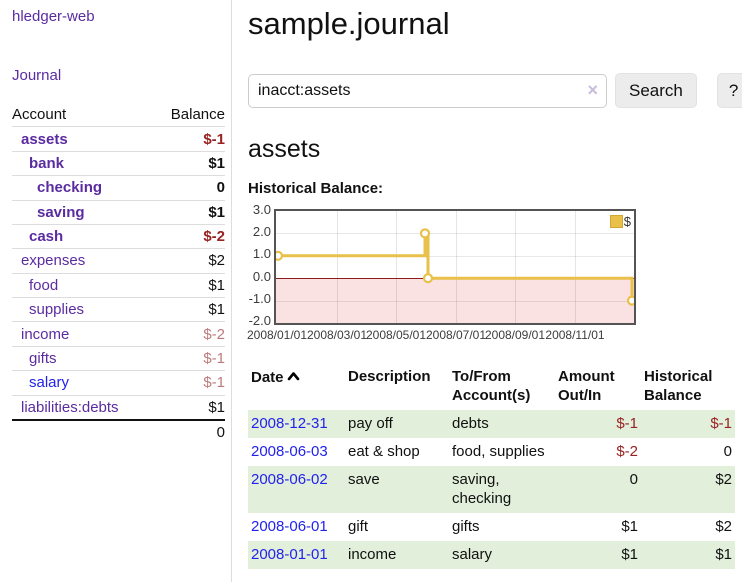 The width and height of the screenshot is (742, 582). I want to click on transaction-amount: 0, so click(633, 479).